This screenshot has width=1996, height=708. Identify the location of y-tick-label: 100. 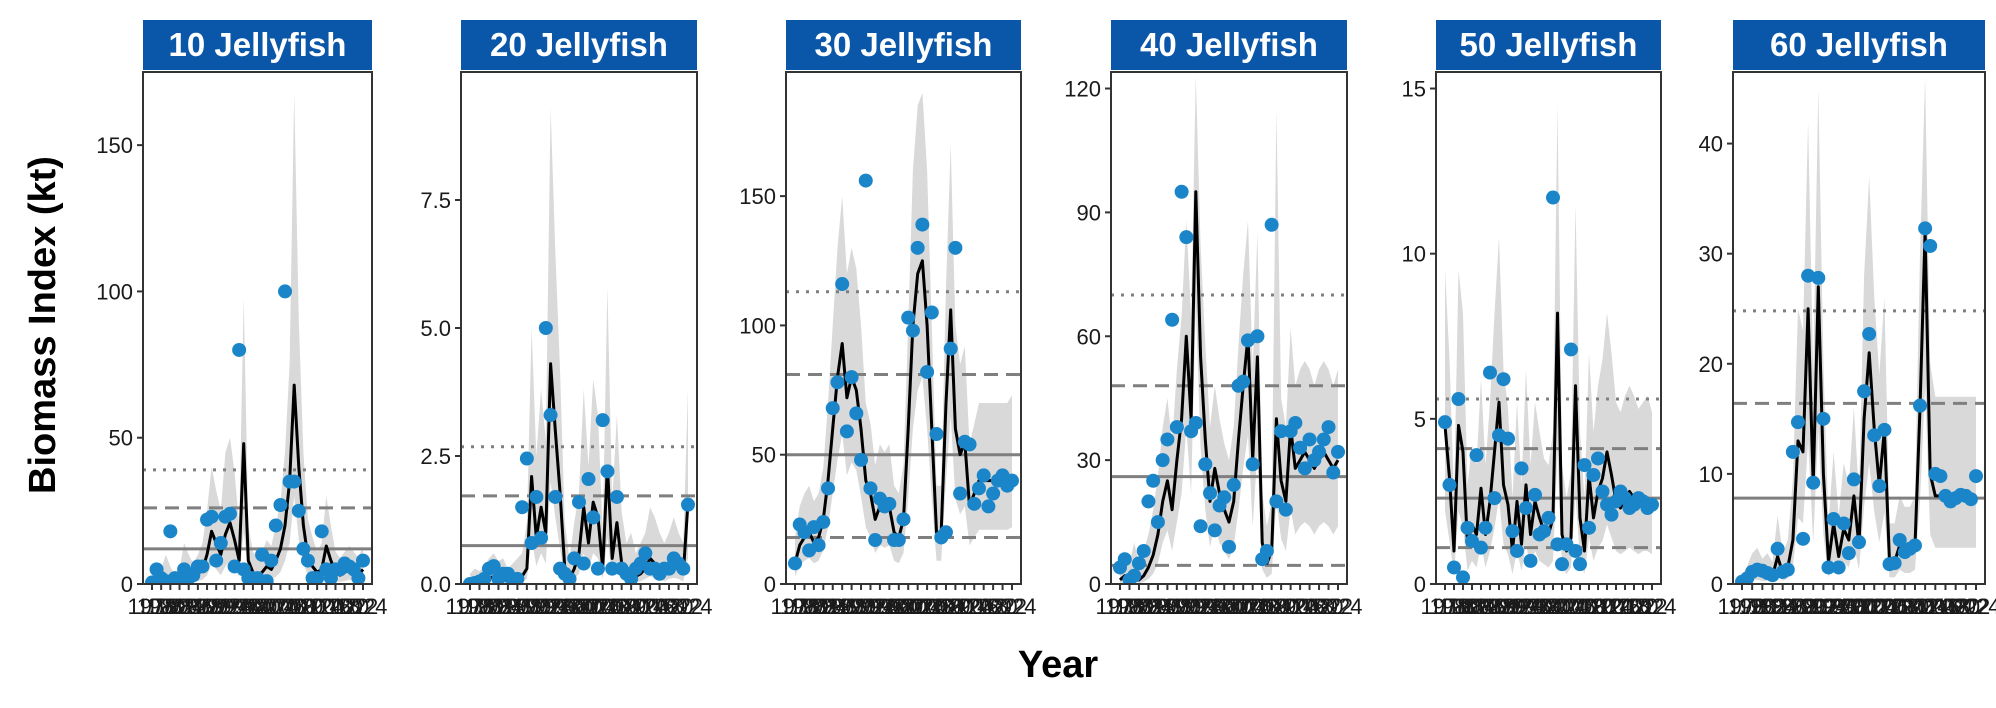
(114, 291).